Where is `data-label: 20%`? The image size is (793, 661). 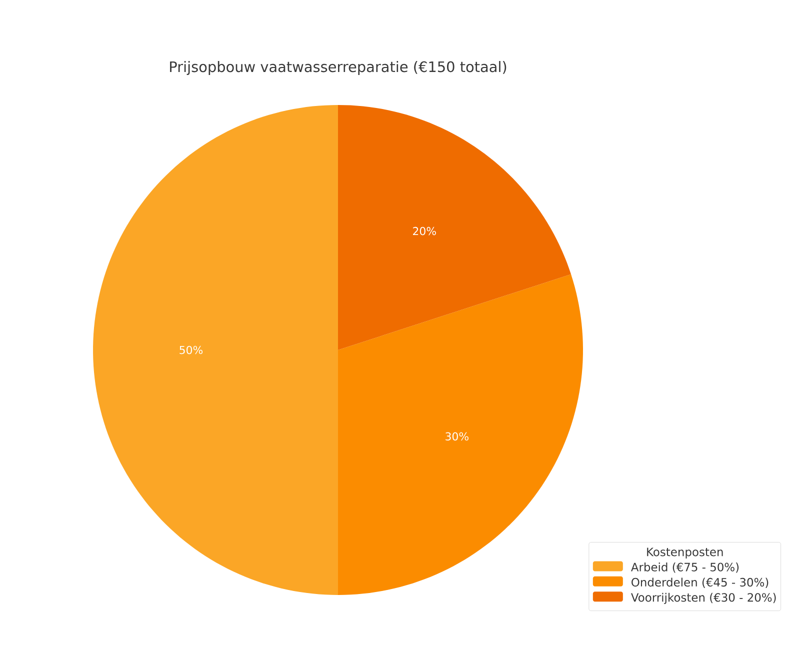
data-label: 20% is located at coordinates (424, 231).